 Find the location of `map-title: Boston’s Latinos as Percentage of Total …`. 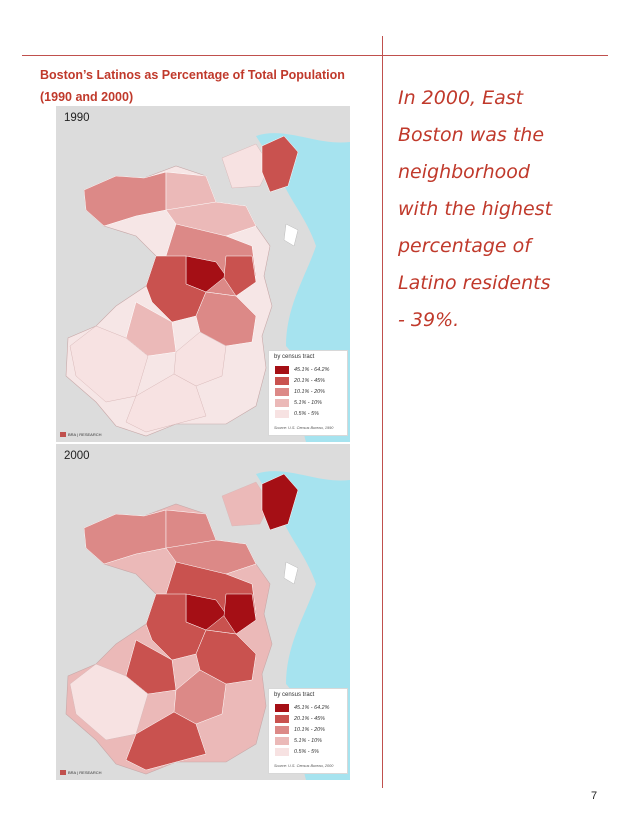

map-title: Boston’s Latinos as Percentage of Total … is located at coordinates (205, 86).